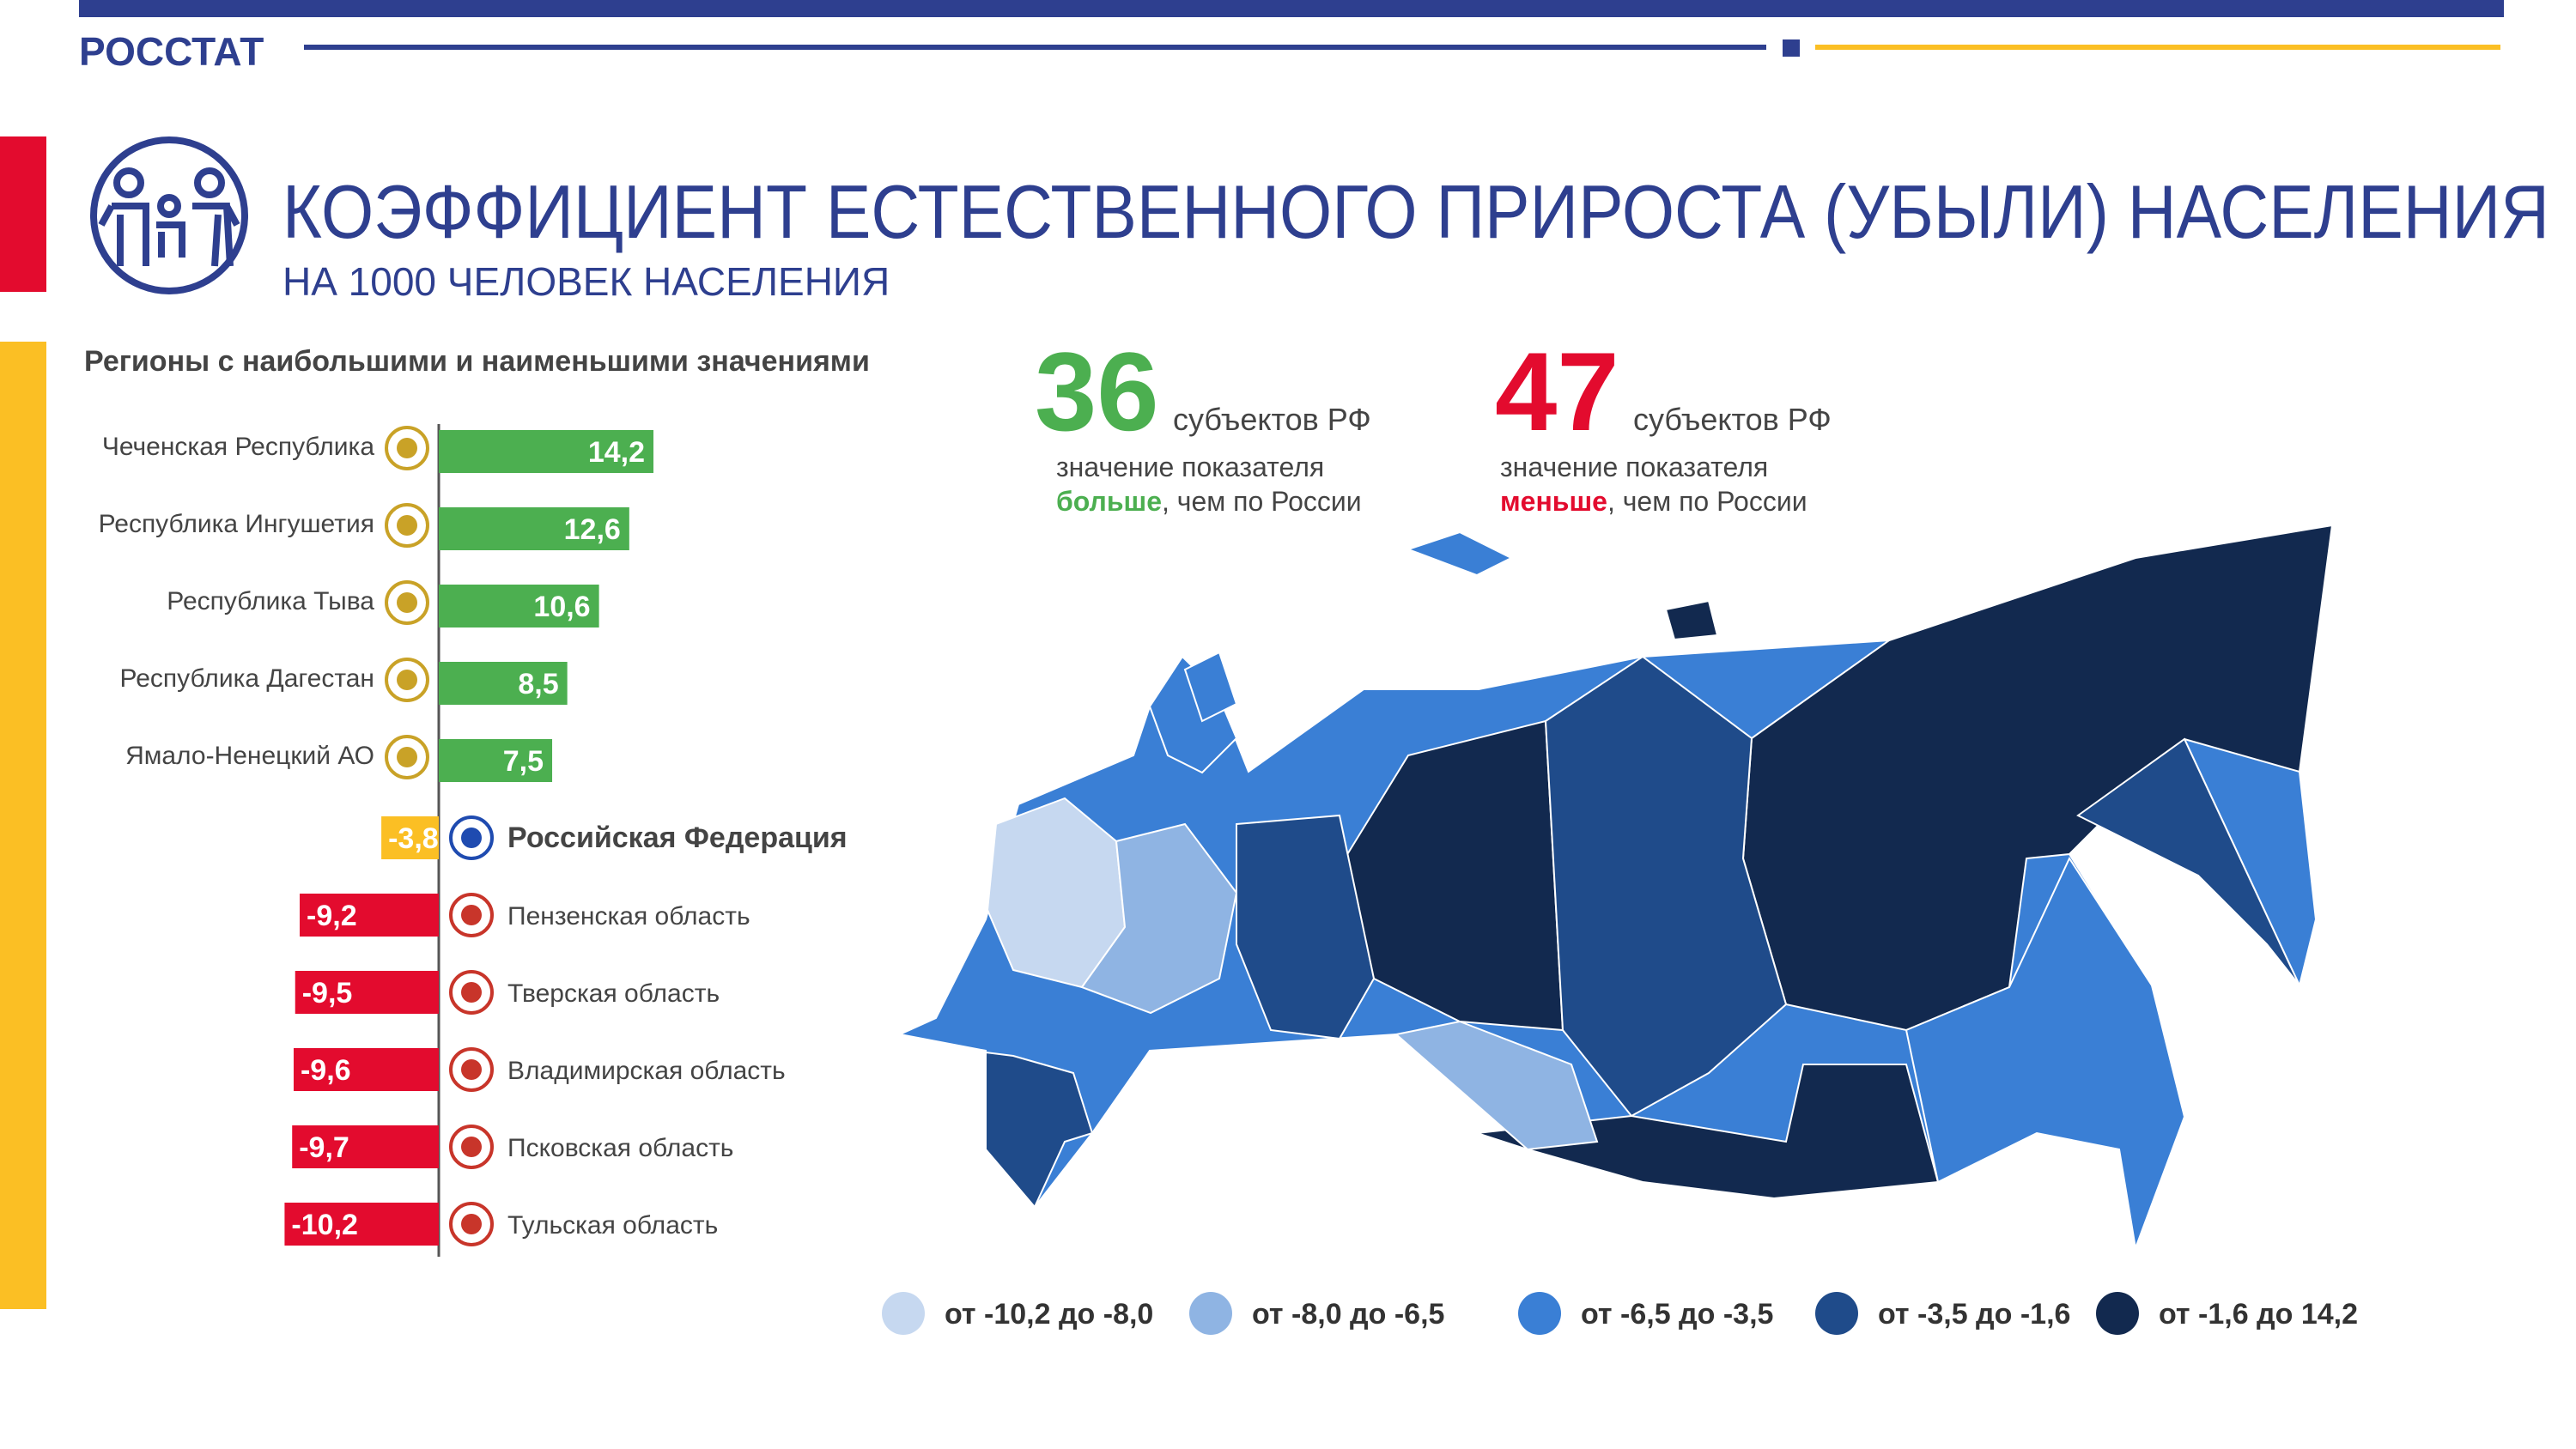 The image size is (2576, 1449). Describe the element at coordinates (1557, 391) in the screenshot. I see `stat-number: 47` at that location.